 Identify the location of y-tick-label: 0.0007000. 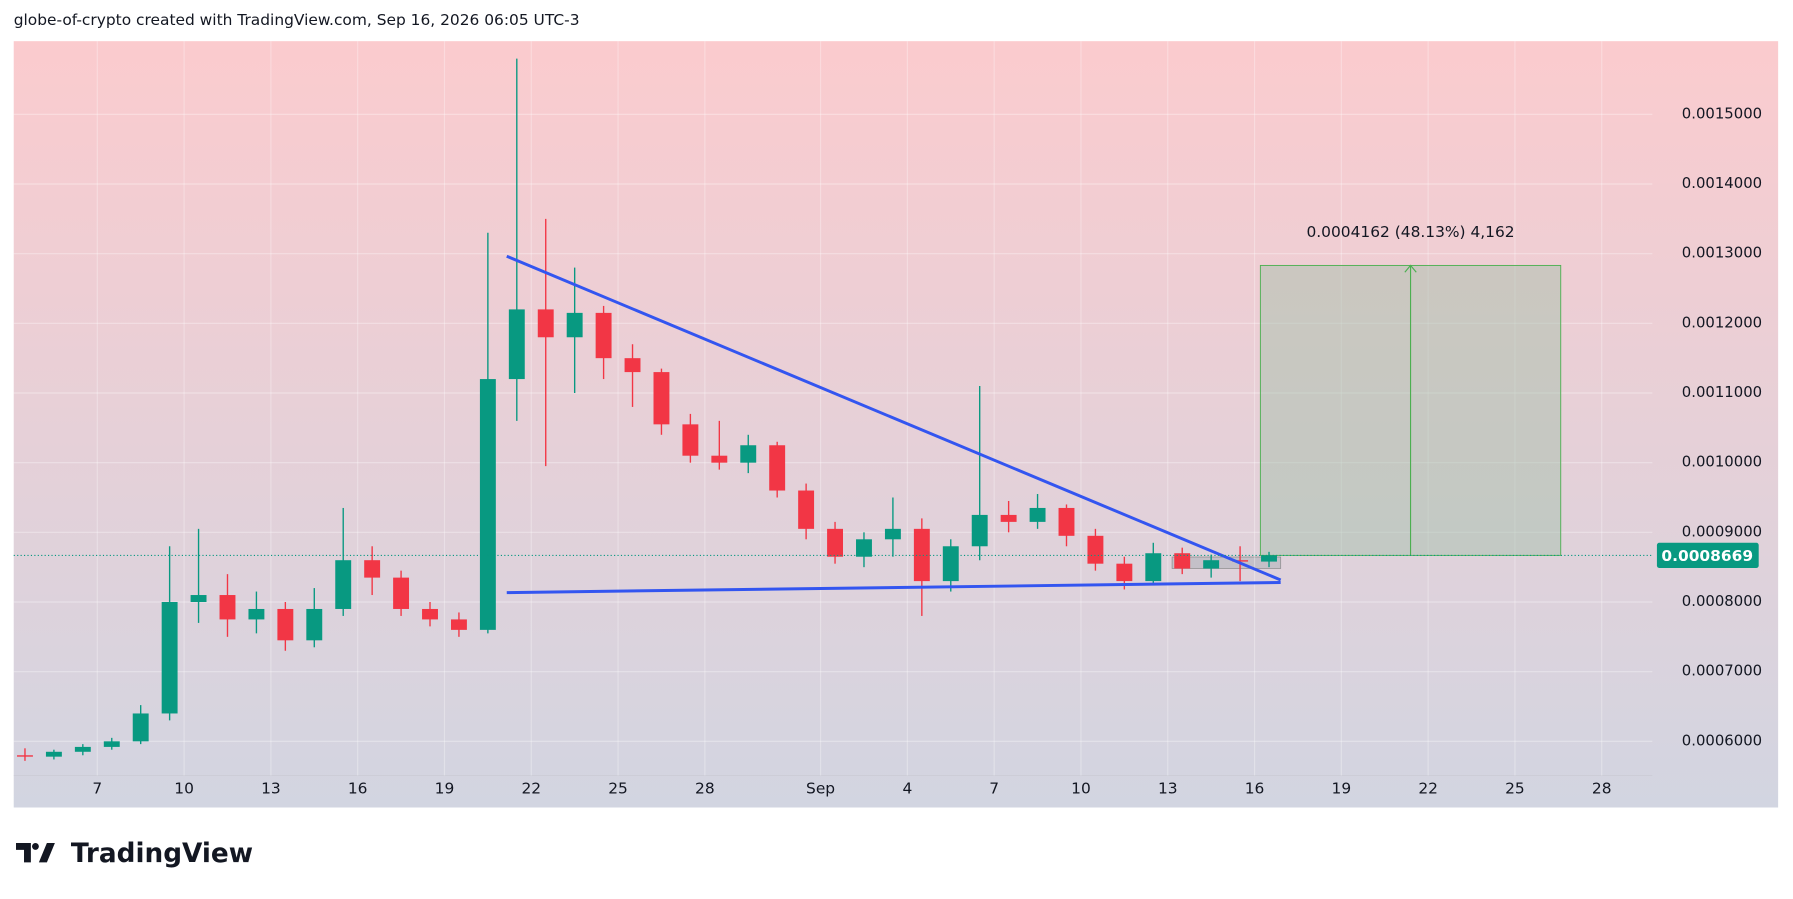
(1722, 671).